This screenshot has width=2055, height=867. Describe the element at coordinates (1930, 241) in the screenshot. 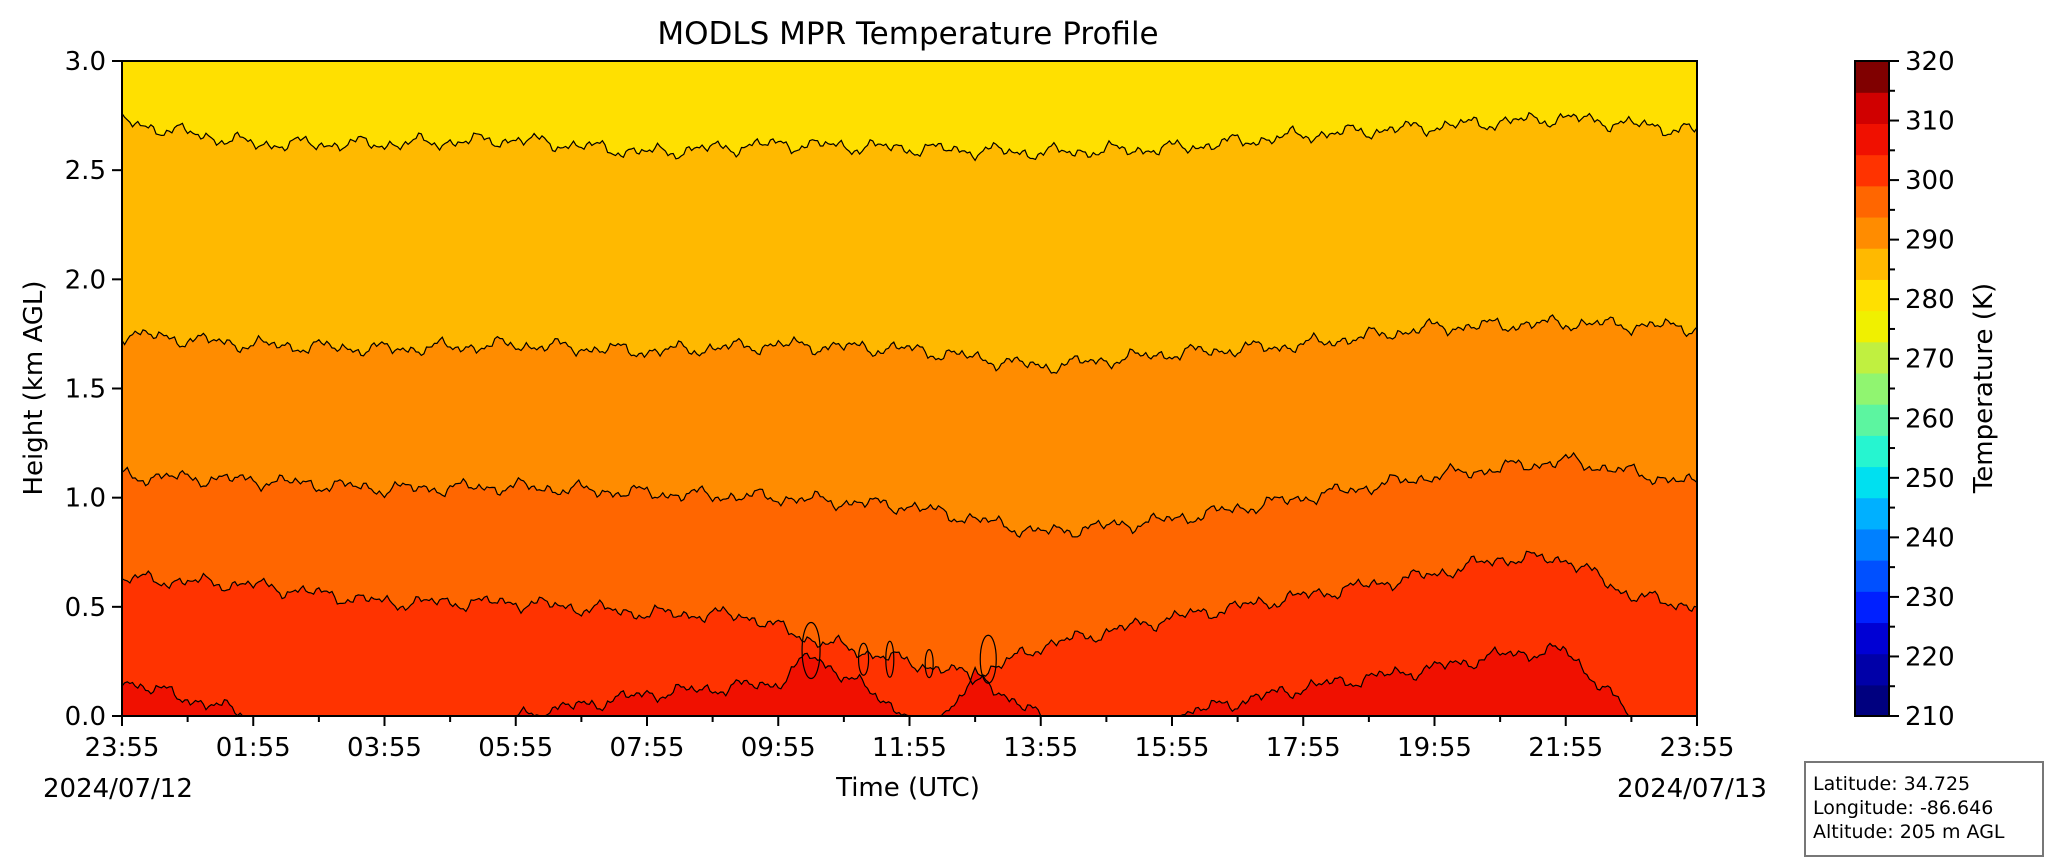

I see `colorbar-tick-label: 290` at that location.